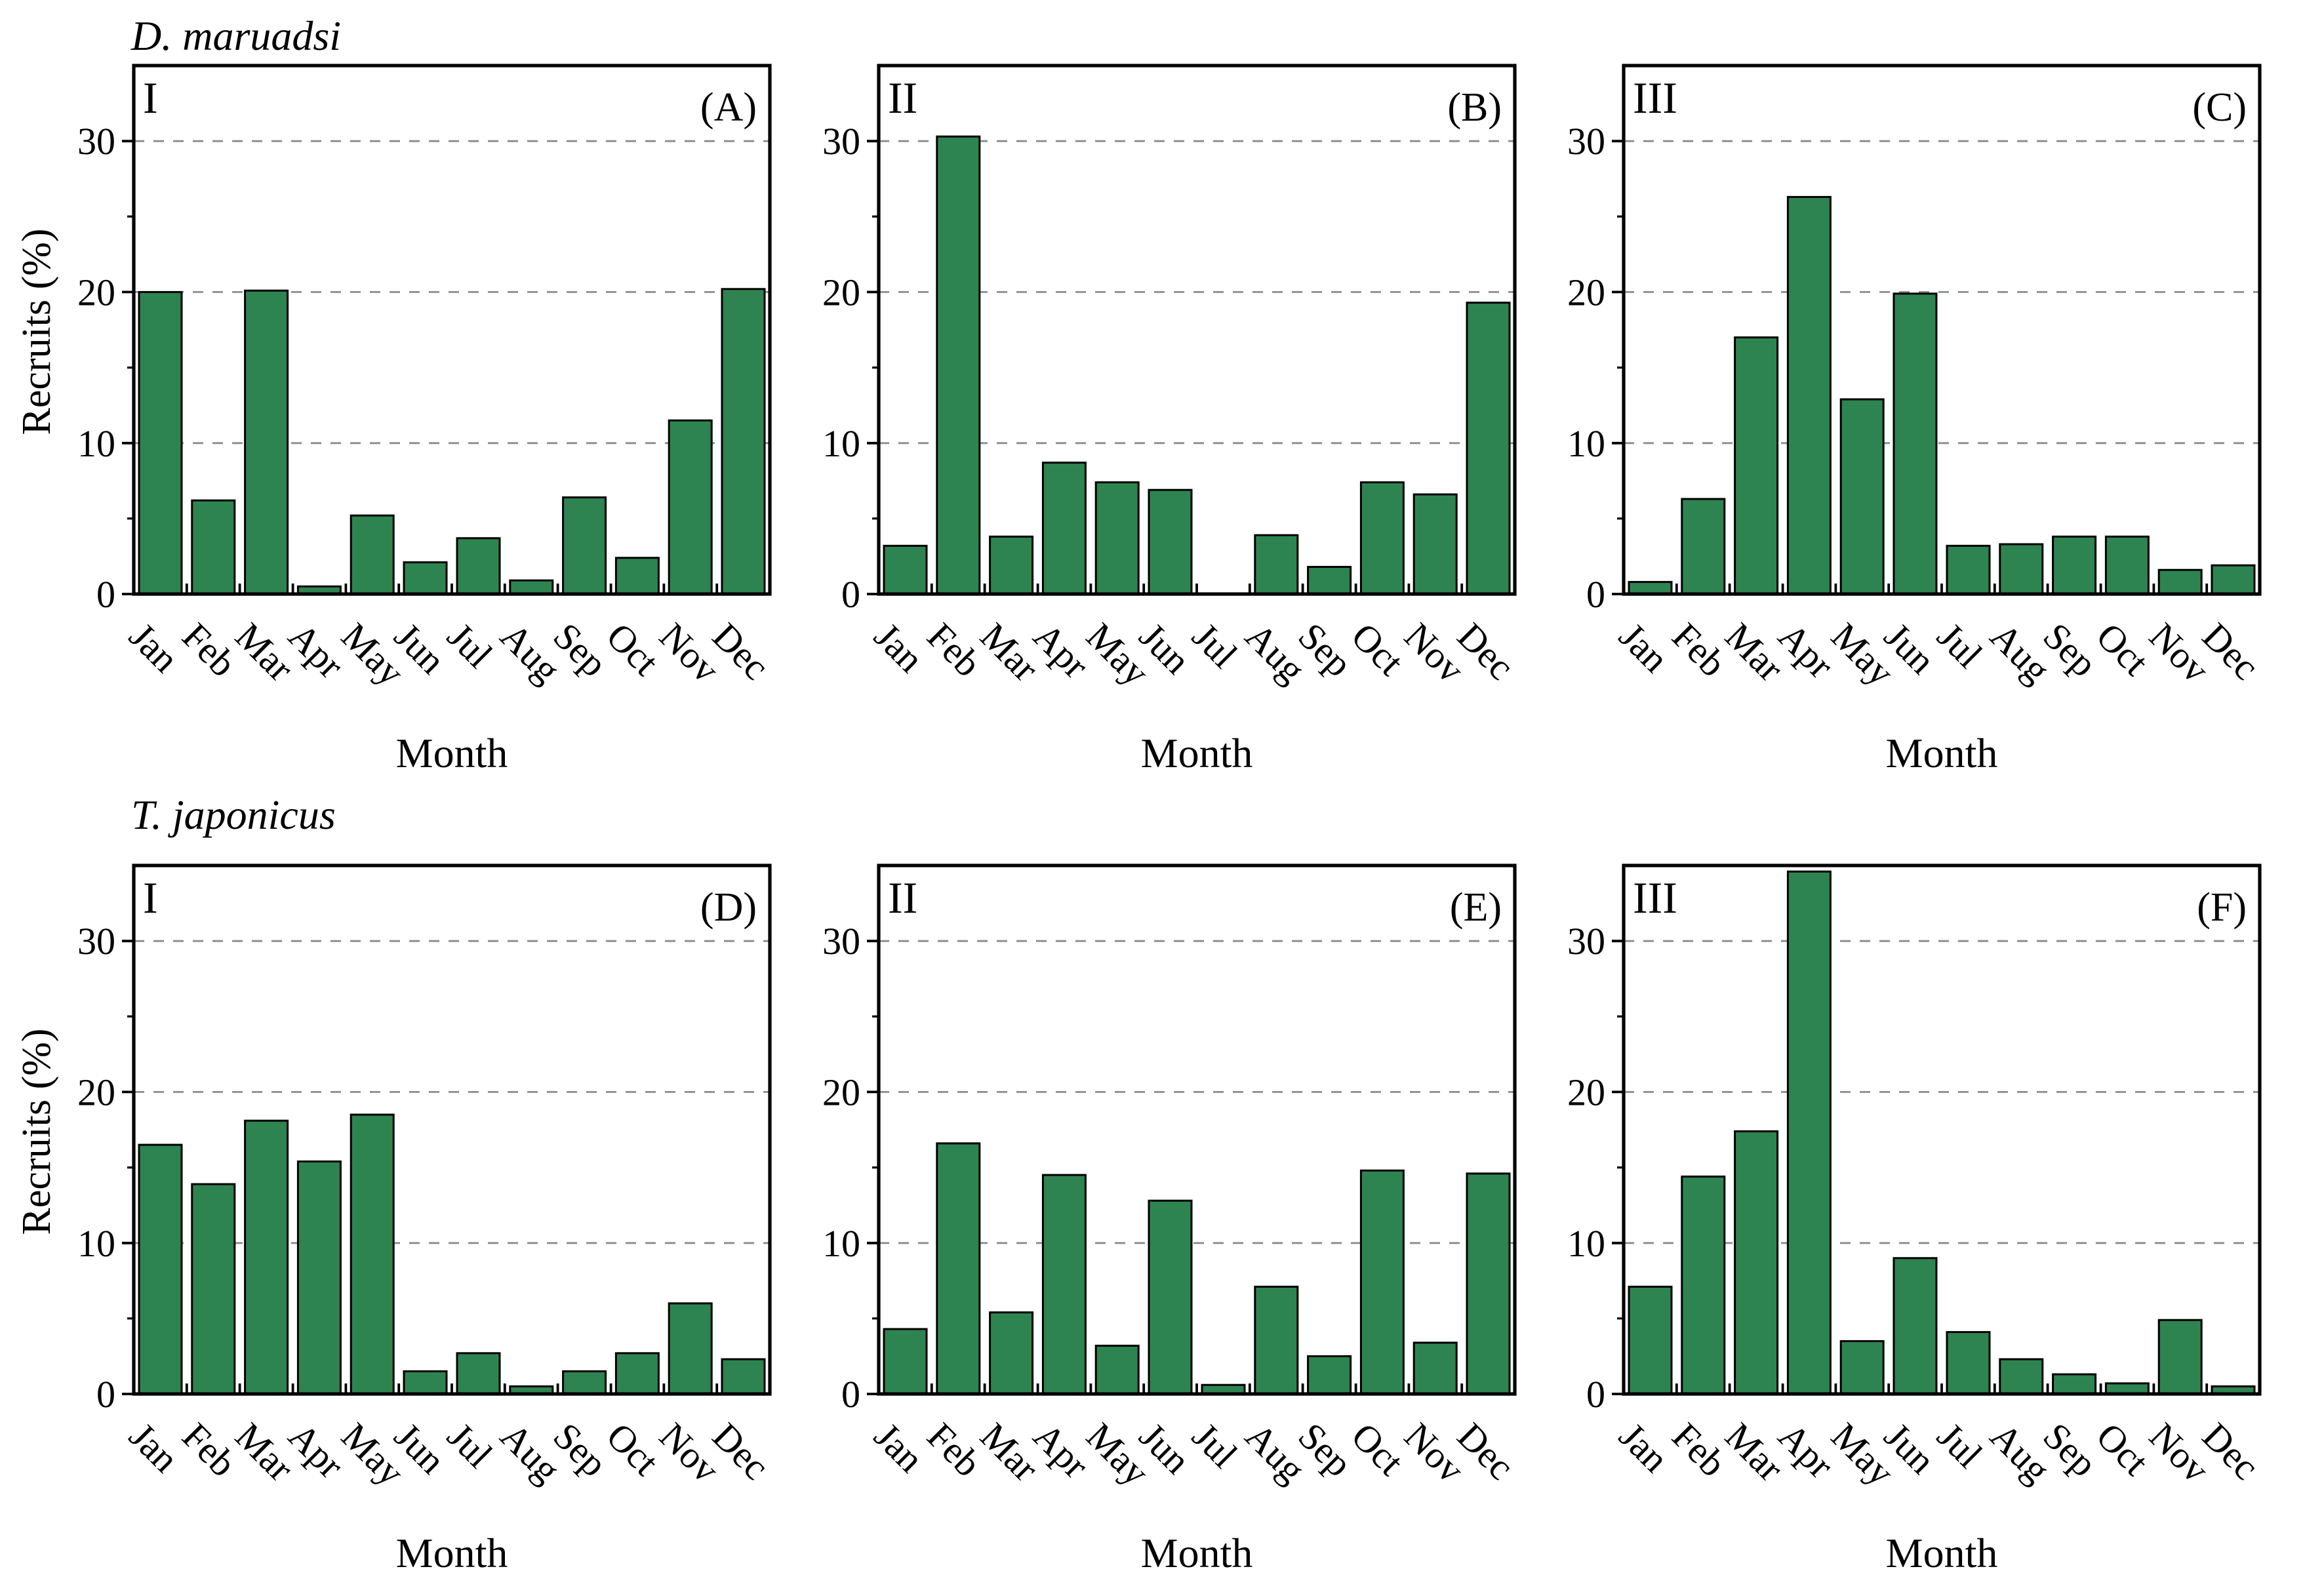 The width and height of the screenshot is (2324, 1571). Describe the element at coordinates (1474, 108) in the screenshot. I see `panel-letter: (B)` at that location.